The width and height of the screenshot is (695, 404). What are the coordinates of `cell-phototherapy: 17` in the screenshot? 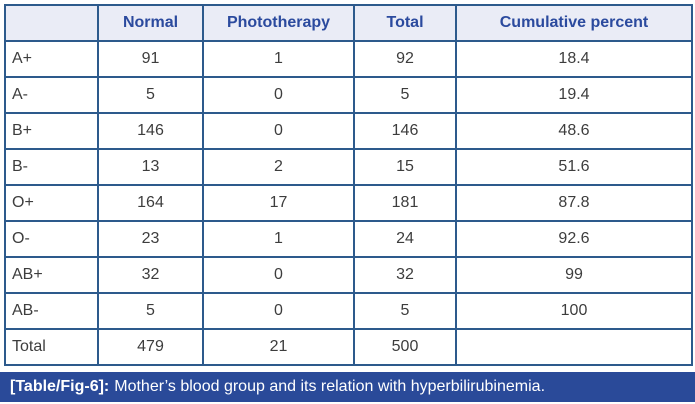 It's located at (278, 203).